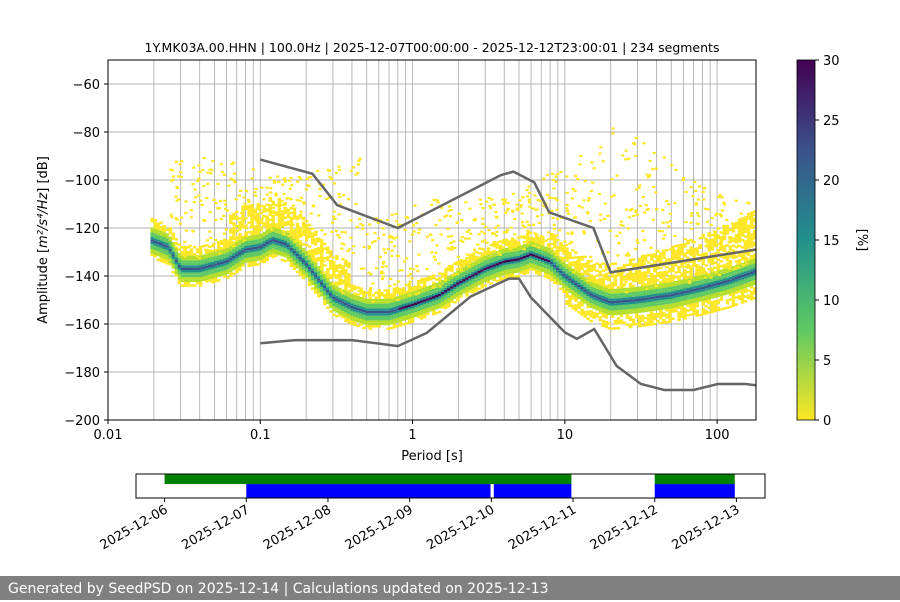  What do you see at coordinates (368, 491) in the screenshot?
I see `segment-bar` at bounding box center [368, 491].